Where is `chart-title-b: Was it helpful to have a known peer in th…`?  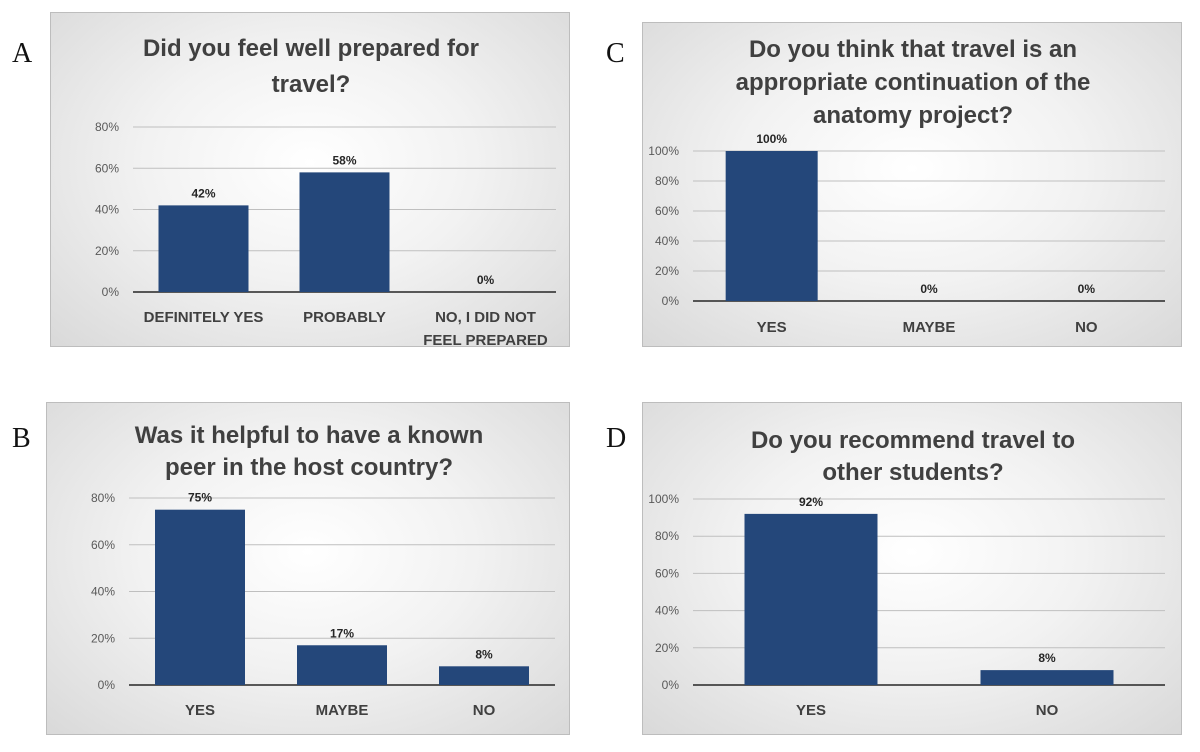 chart-title-b: Was it helpful to have a known peer in th… is located at coordinates (309, 451).